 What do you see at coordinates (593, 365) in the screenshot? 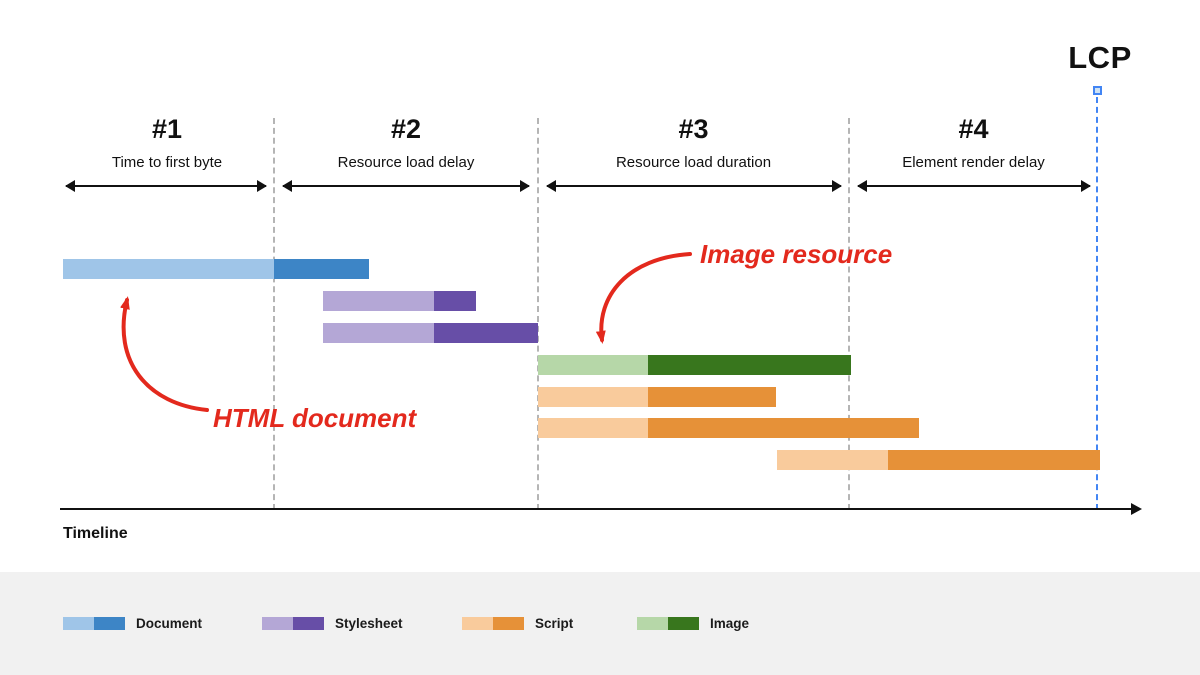
I see `bar-image-light` at bounding box center [593, 365].